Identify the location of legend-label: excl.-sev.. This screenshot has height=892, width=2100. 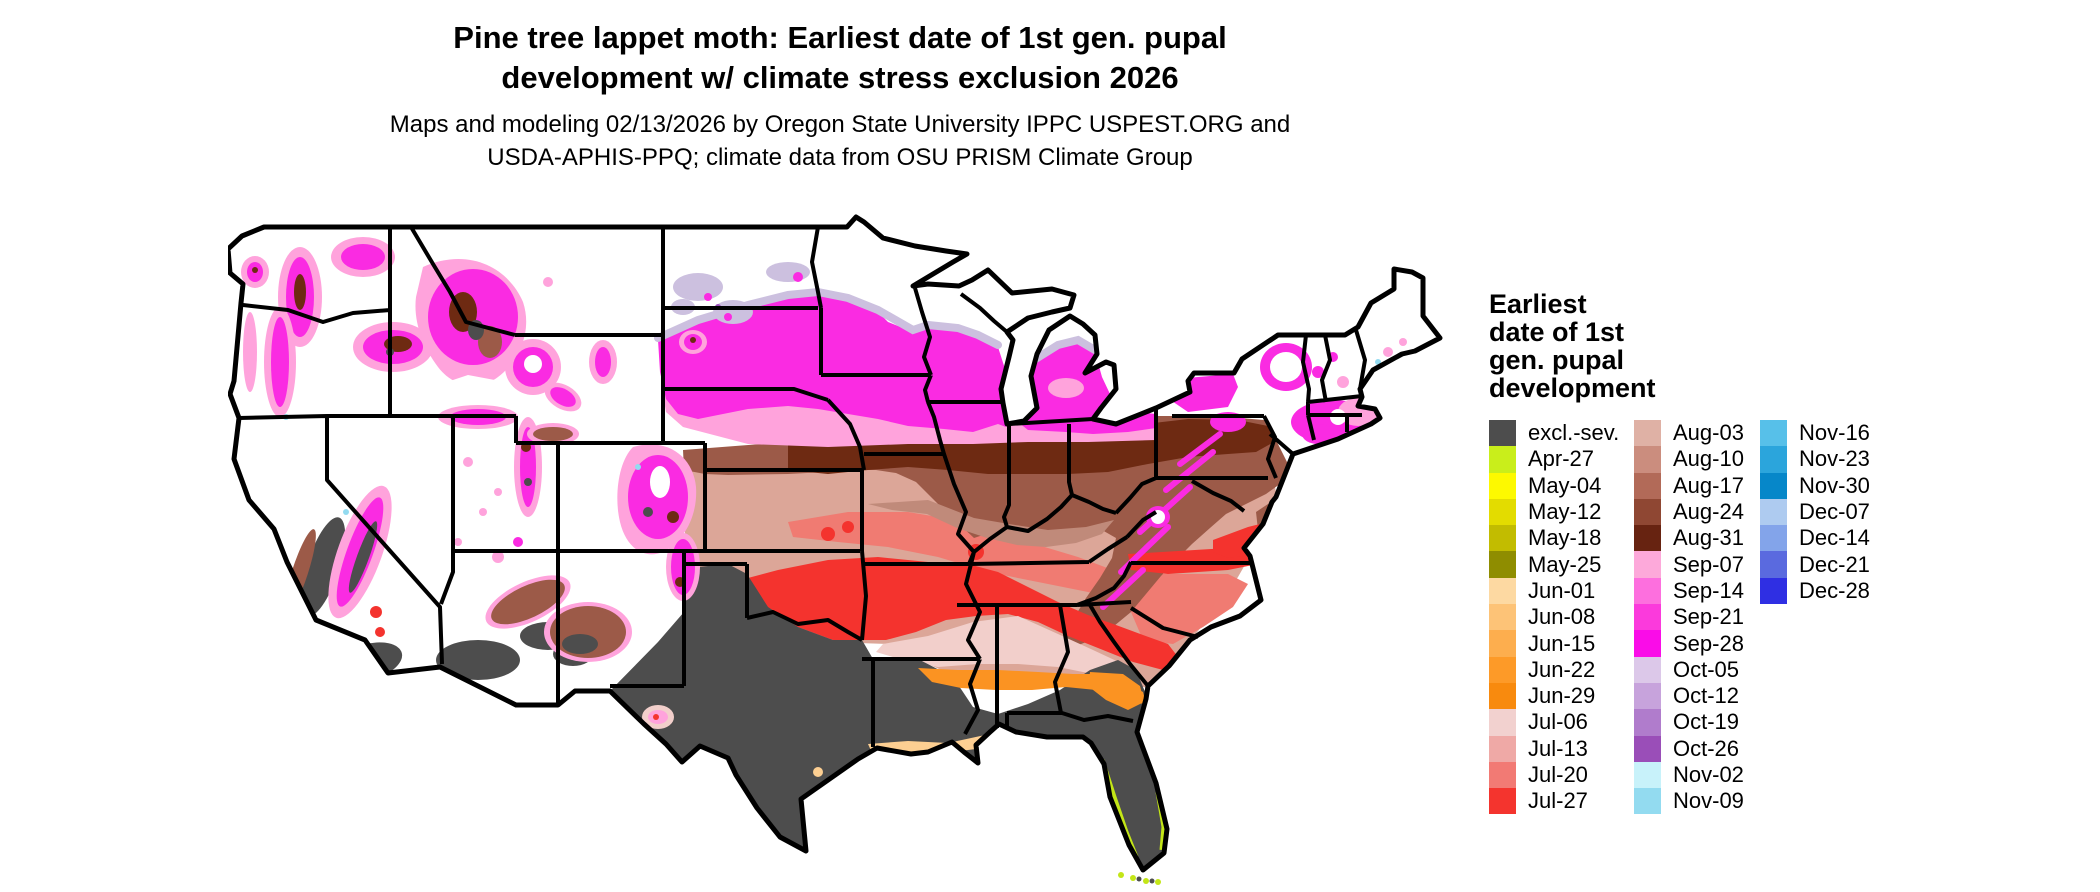
(1574, 433).